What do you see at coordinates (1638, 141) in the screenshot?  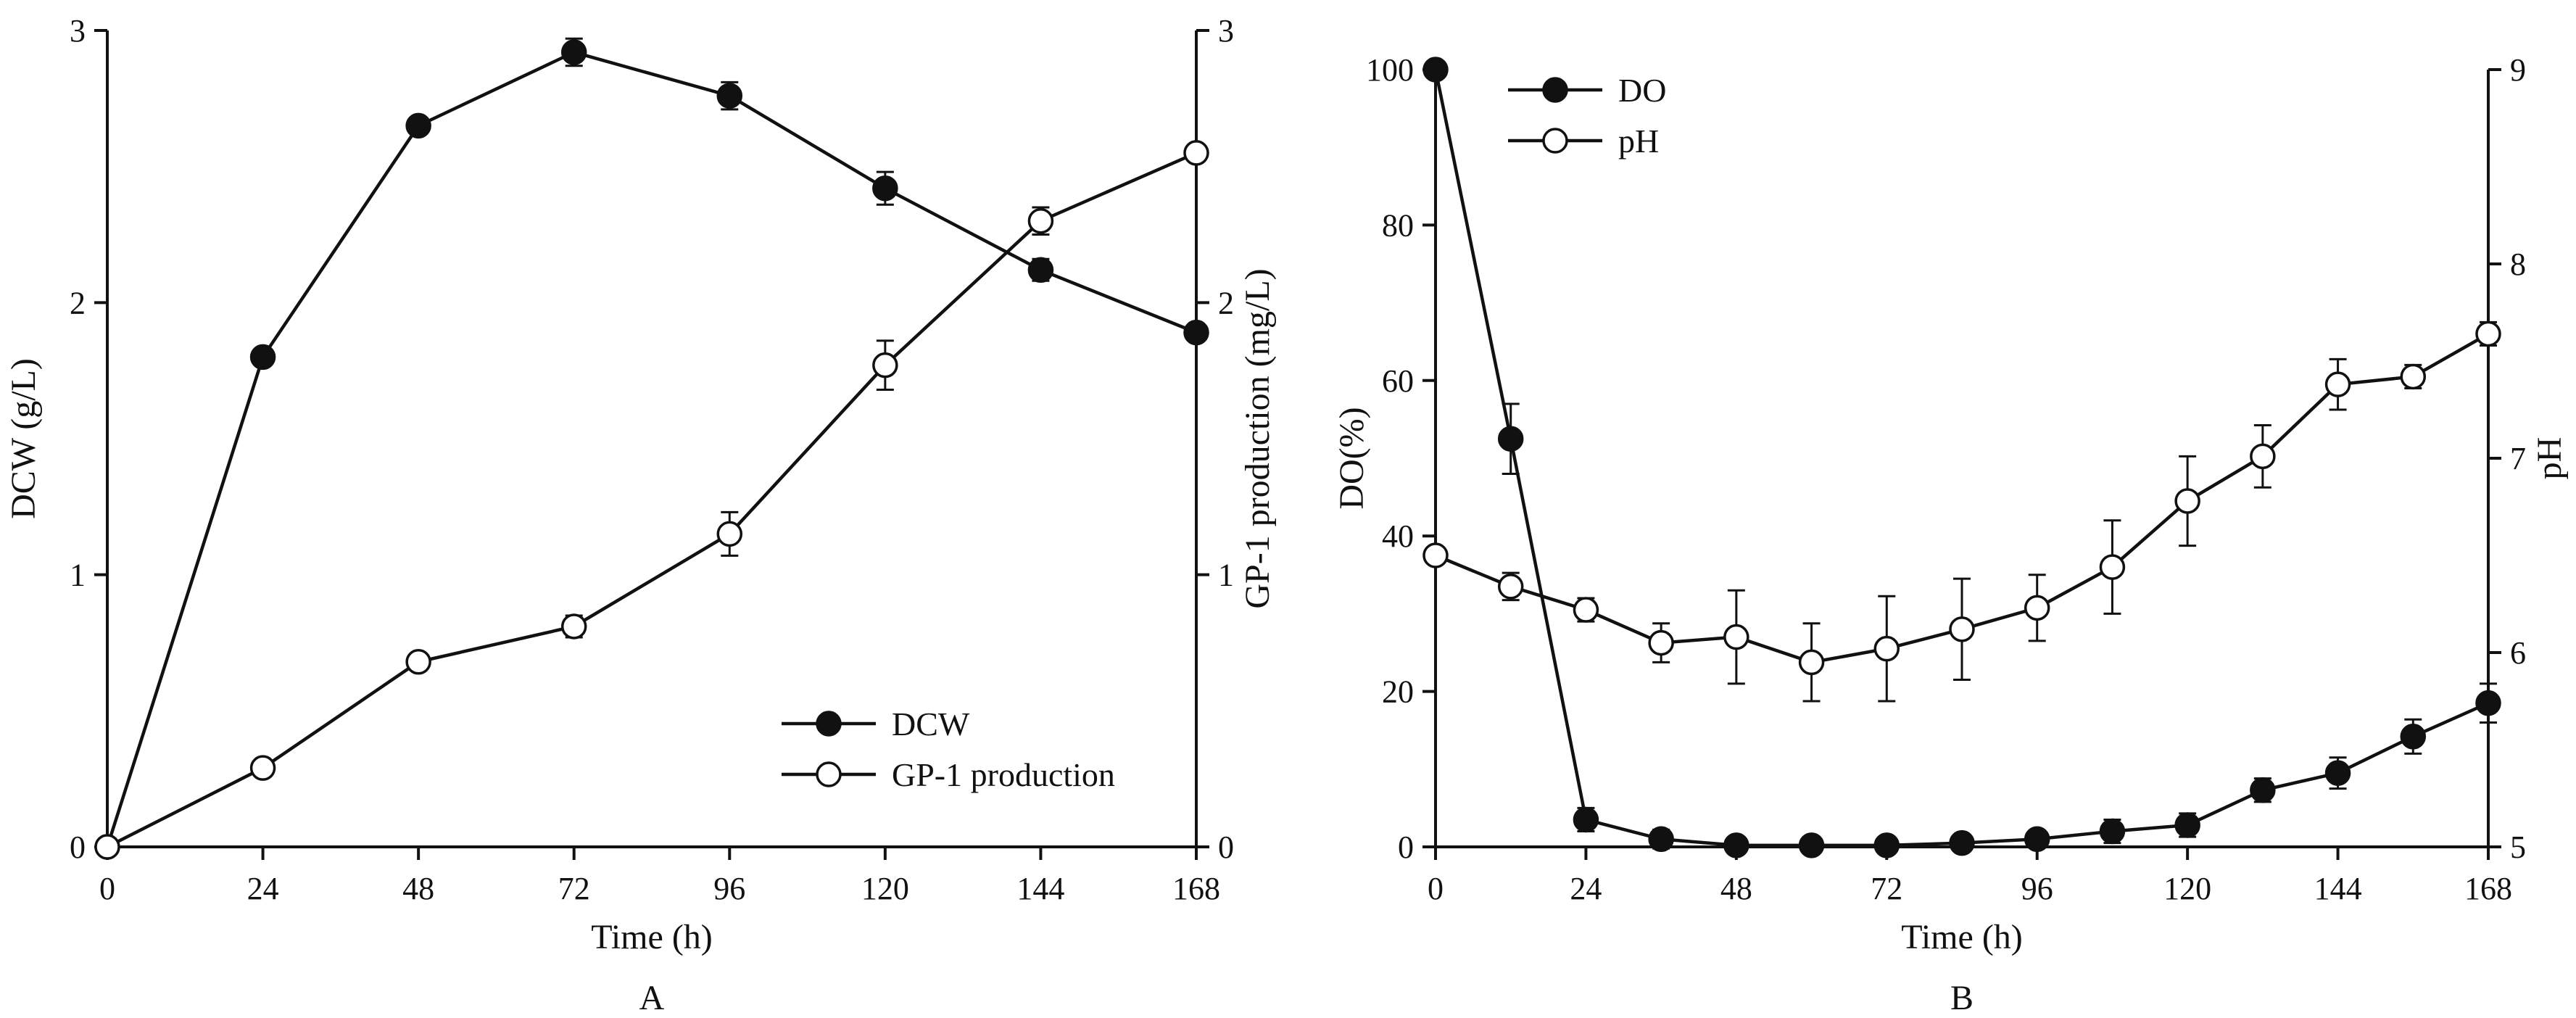 I see `legend-label: pH` at bounding box center [1638, 141].